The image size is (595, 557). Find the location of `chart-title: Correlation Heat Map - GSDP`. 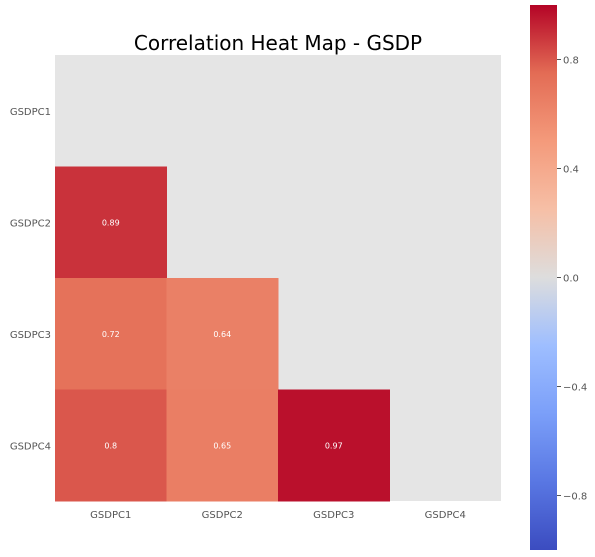

chart-title: Correlation Heat Map - GSDP is located at coordinates (278, 43).